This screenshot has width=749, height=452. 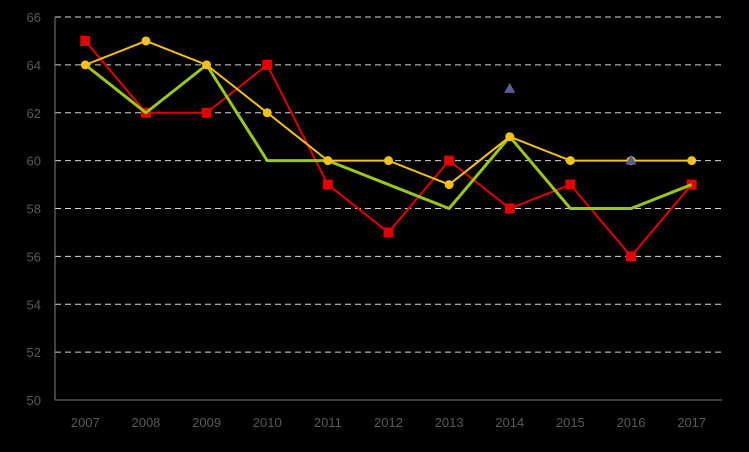 What do you see at coordinates (34, 400) in the screenshot?
I see `y-tick-label: 50` at bounding box center [34, 400].